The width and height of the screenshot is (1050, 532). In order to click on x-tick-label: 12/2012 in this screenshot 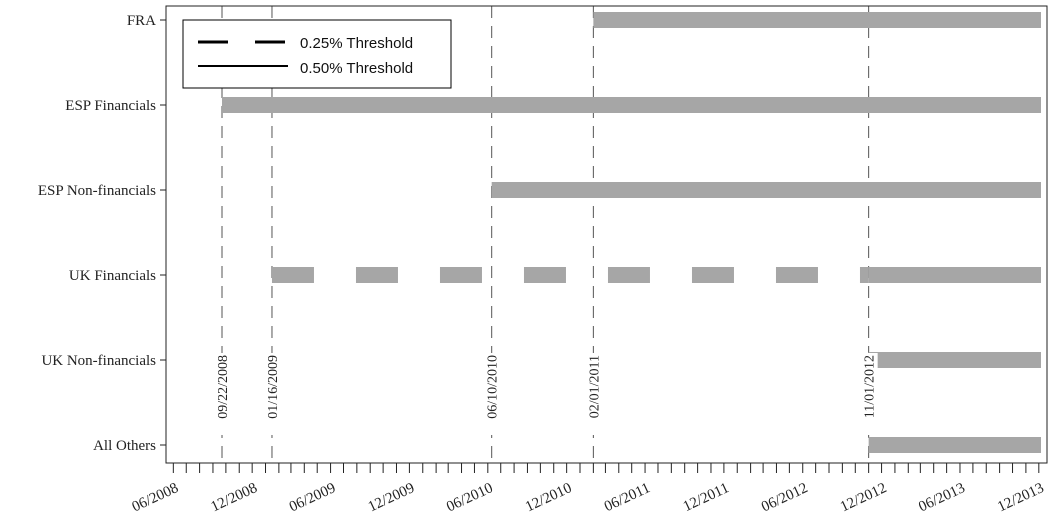, I will do `click(863, 497)`.